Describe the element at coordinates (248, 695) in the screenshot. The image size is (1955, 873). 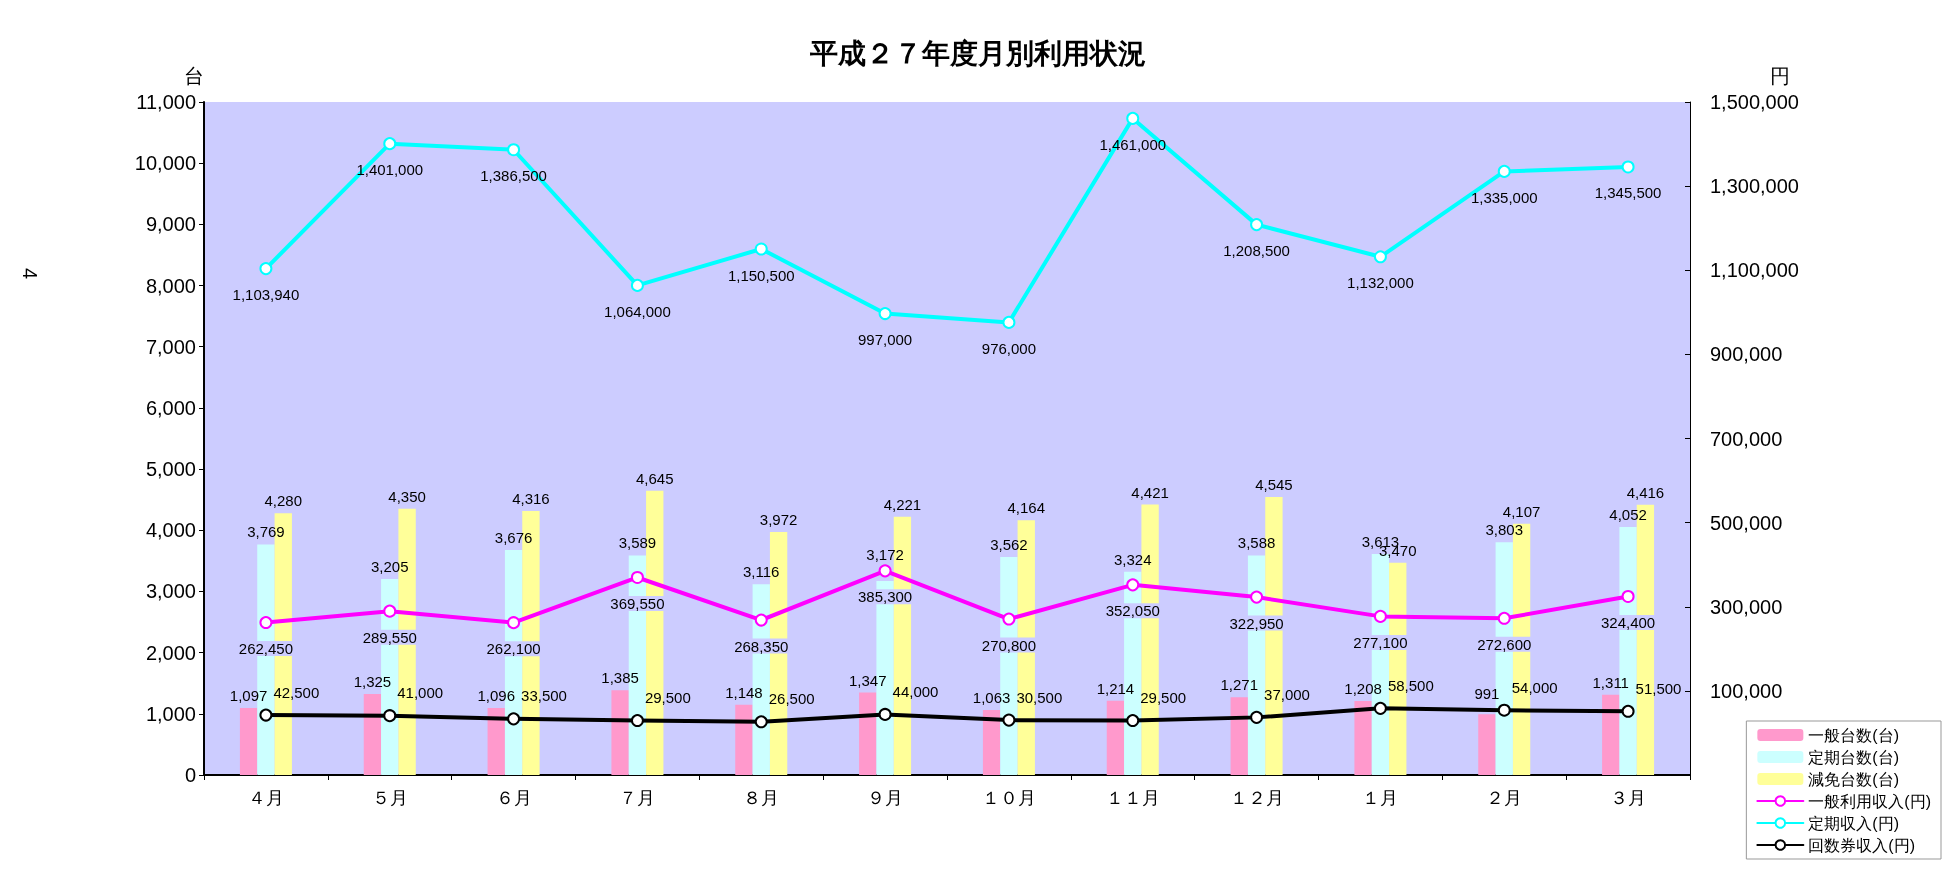
I see `data-label: 1,097` at that location.